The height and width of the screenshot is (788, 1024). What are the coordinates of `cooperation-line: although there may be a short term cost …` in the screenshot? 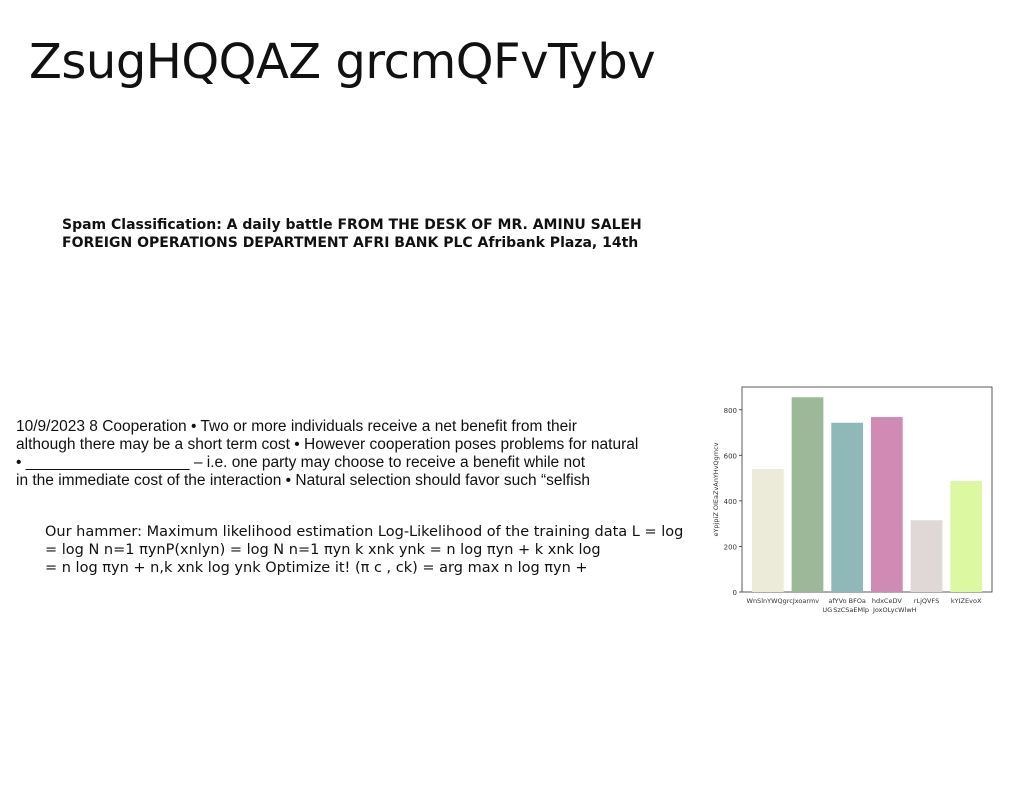 It's located at (327, 444).